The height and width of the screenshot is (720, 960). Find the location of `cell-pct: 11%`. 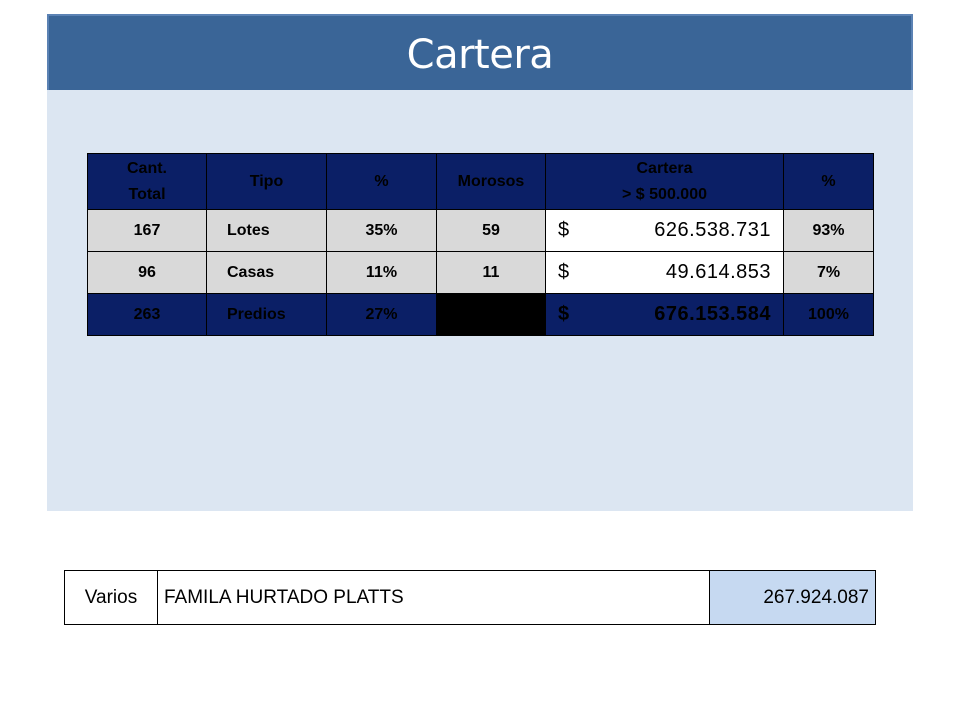

cell-pct: 11% is located at coordinates (381, 272).